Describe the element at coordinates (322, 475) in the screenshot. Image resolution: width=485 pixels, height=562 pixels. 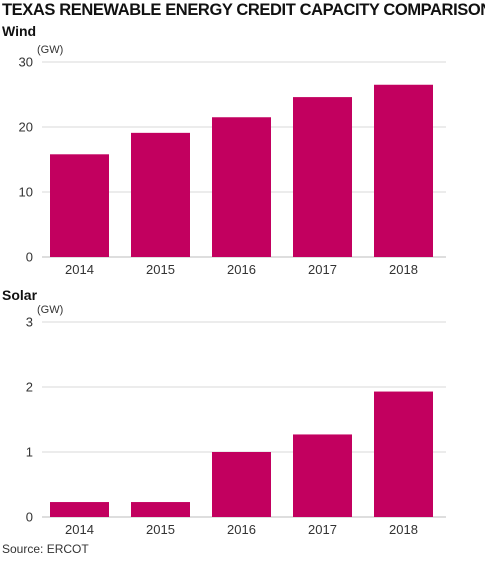
I see `solar-bar-2017` at that location.